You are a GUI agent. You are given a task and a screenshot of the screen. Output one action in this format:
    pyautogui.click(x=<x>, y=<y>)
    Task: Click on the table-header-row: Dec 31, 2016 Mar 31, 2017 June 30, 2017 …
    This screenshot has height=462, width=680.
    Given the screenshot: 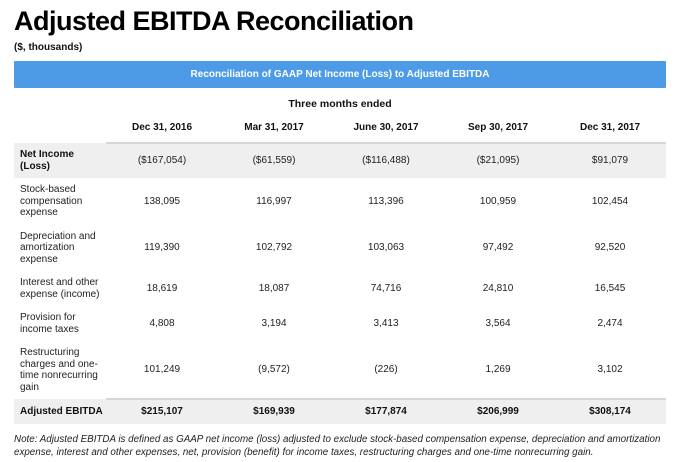 What is the action you would take?
    pyautogui.click(x=340, y=129)
    